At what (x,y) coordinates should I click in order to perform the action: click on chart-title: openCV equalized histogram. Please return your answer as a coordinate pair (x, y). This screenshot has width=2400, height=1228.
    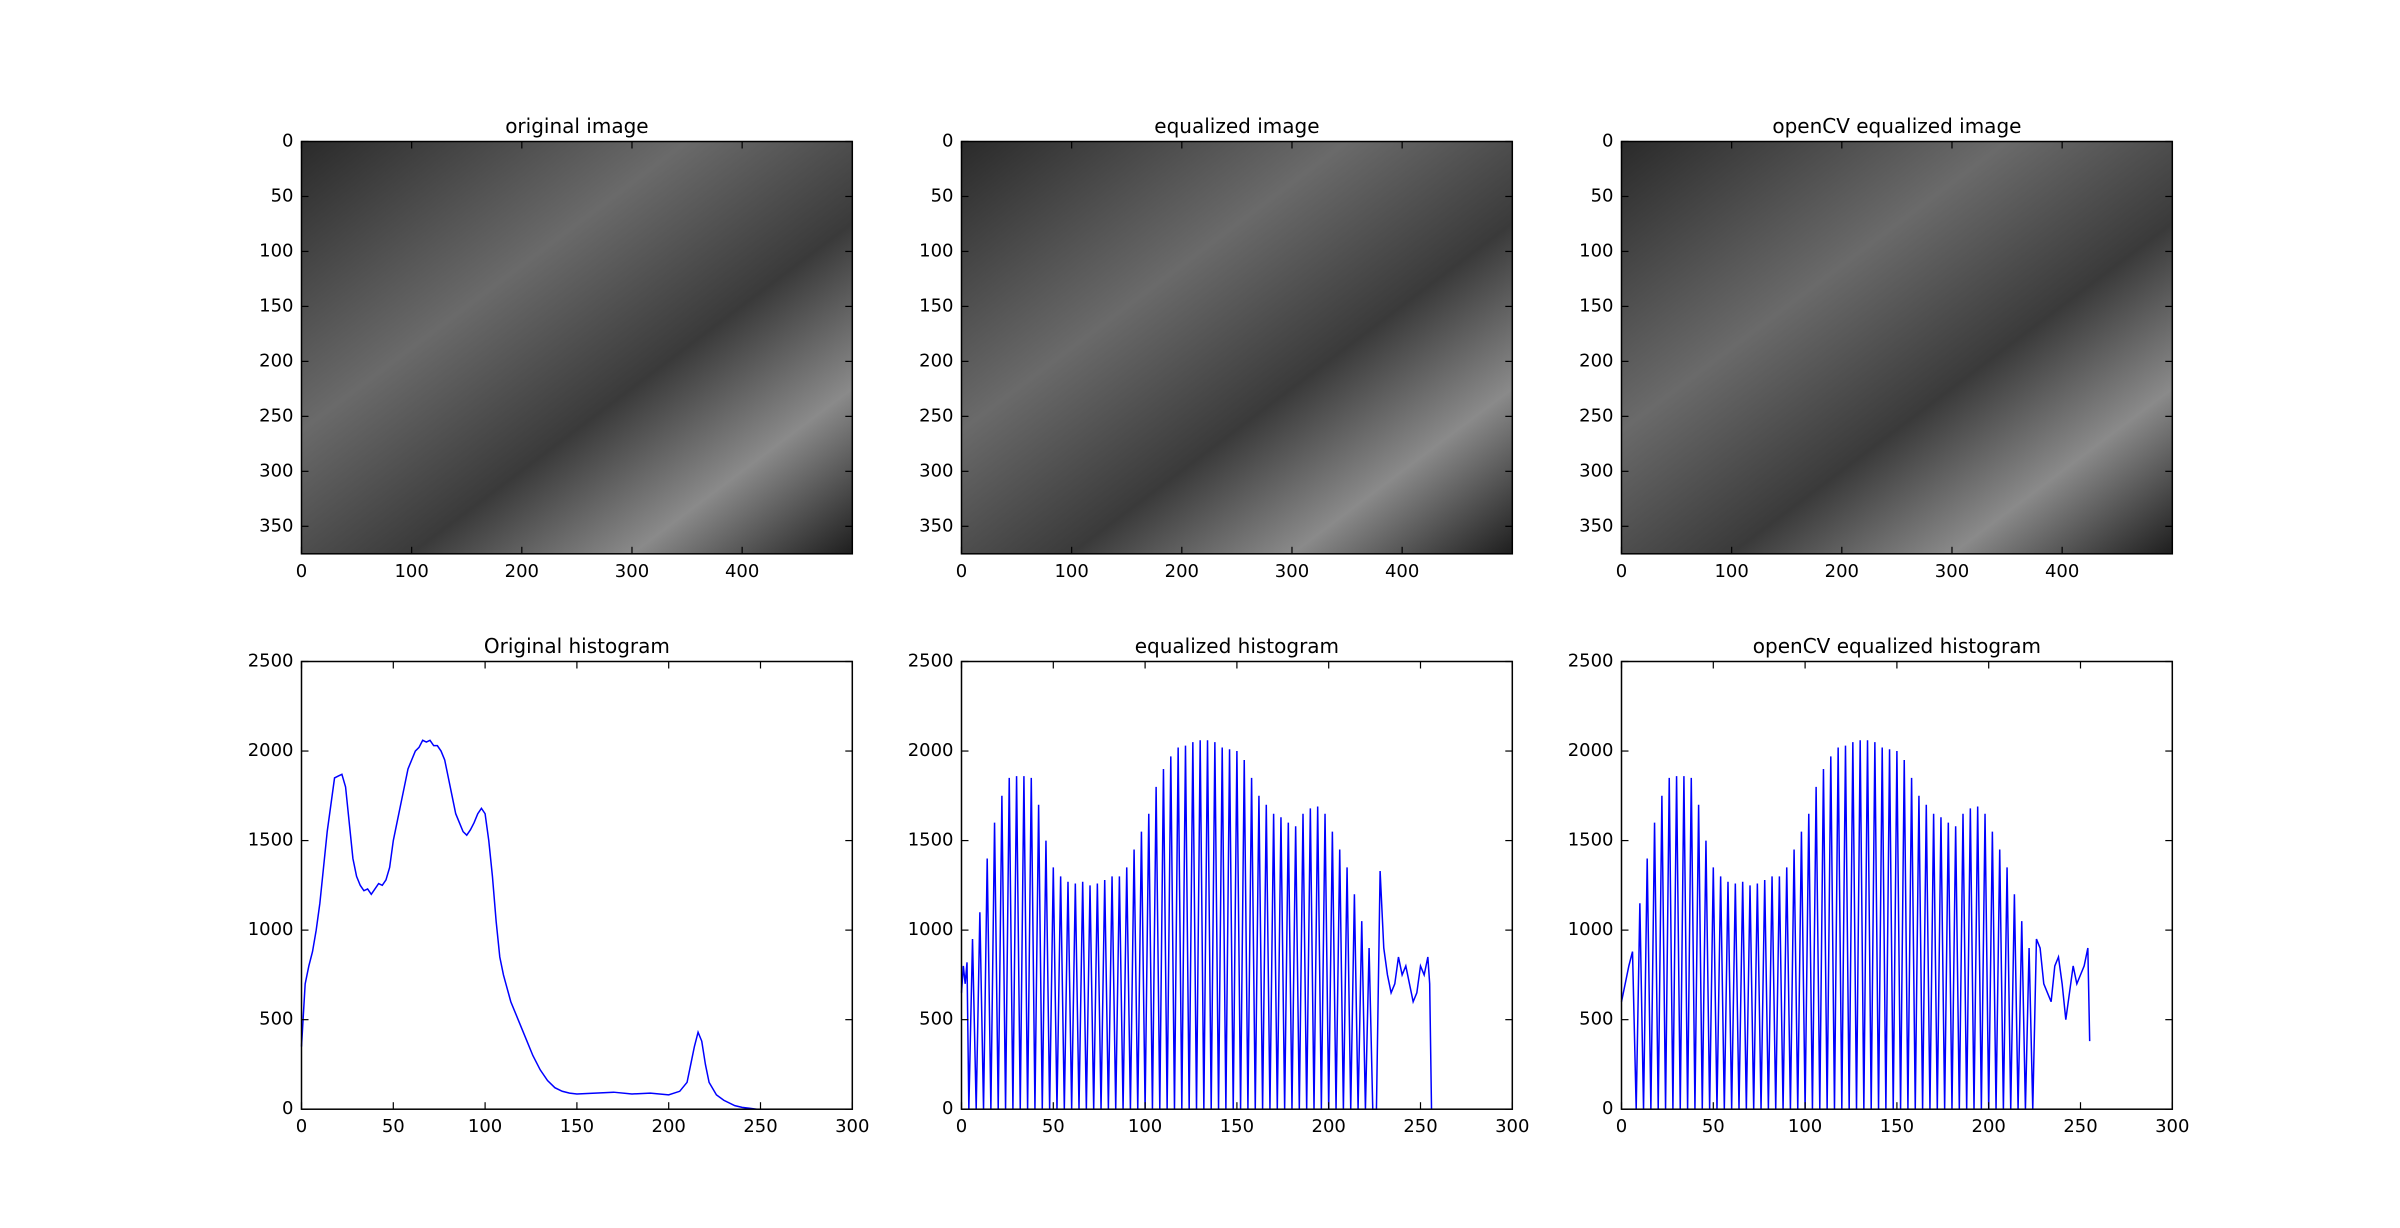
    Looking at the image, I should click on (1897, 646).